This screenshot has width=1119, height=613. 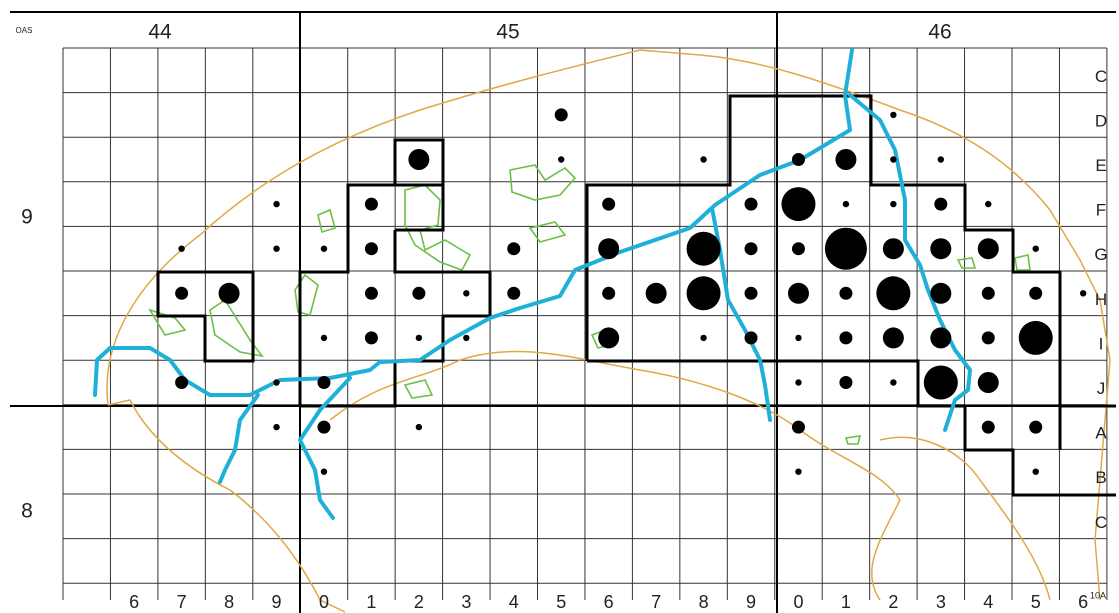 I want to click on row-letter: E, so click(x=1100, y=165).